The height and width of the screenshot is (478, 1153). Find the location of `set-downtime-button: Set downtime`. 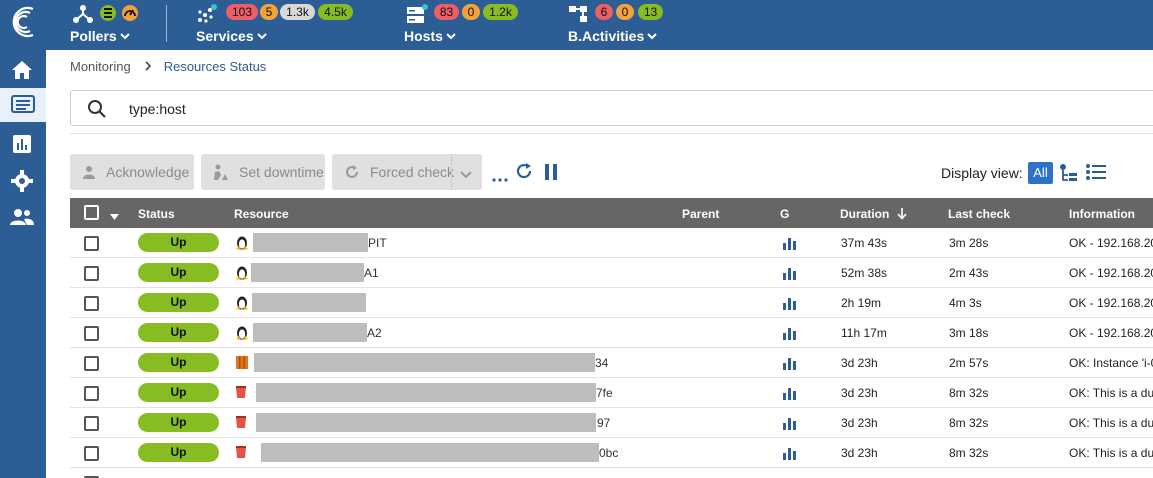

set-downtime-button: Set downtime is located at coordinates (263, 172).